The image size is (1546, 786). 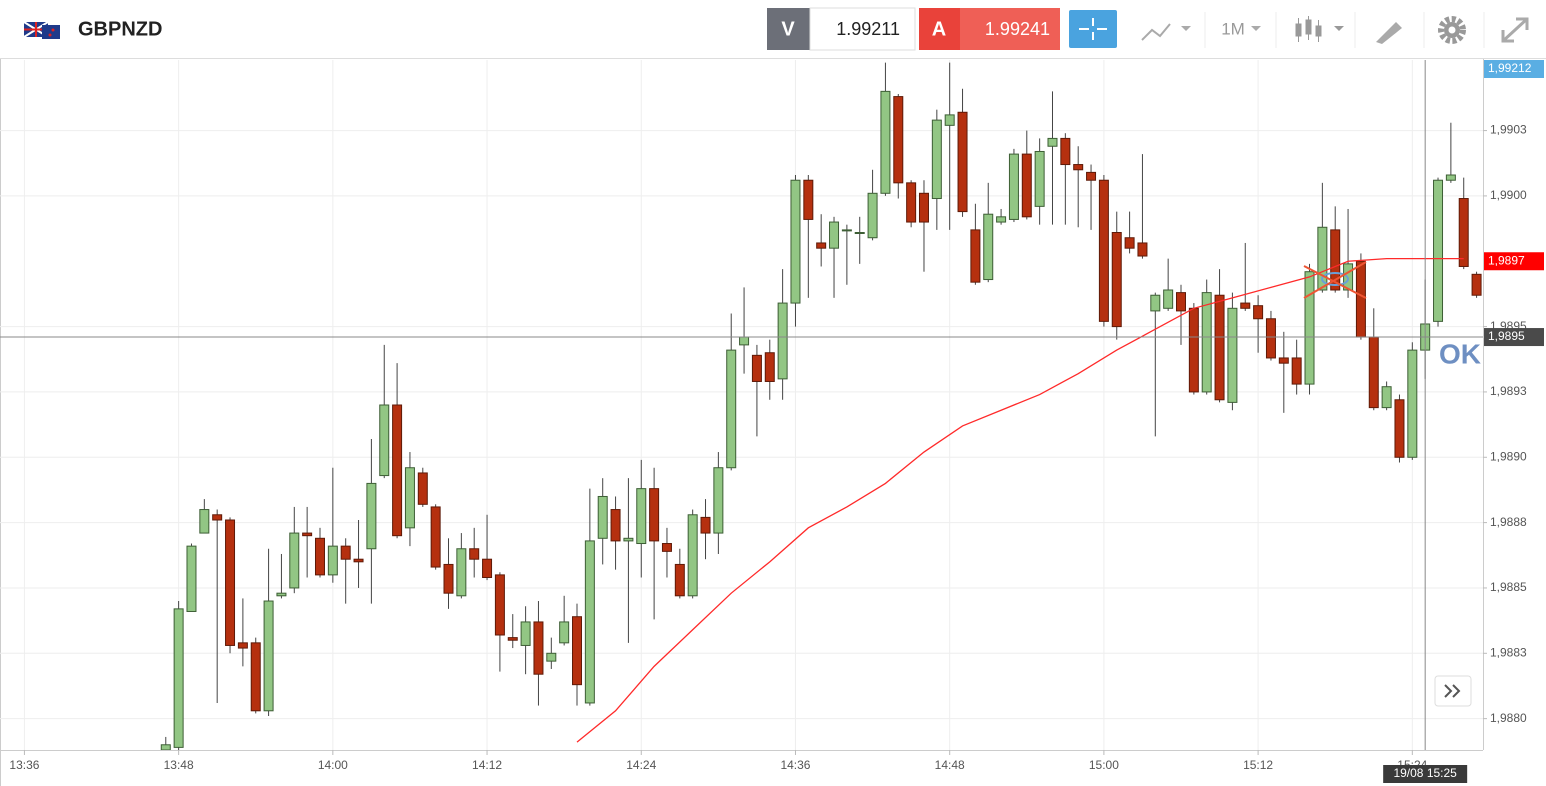 I want to click on scroll-button, so click(x=1453, y=691).